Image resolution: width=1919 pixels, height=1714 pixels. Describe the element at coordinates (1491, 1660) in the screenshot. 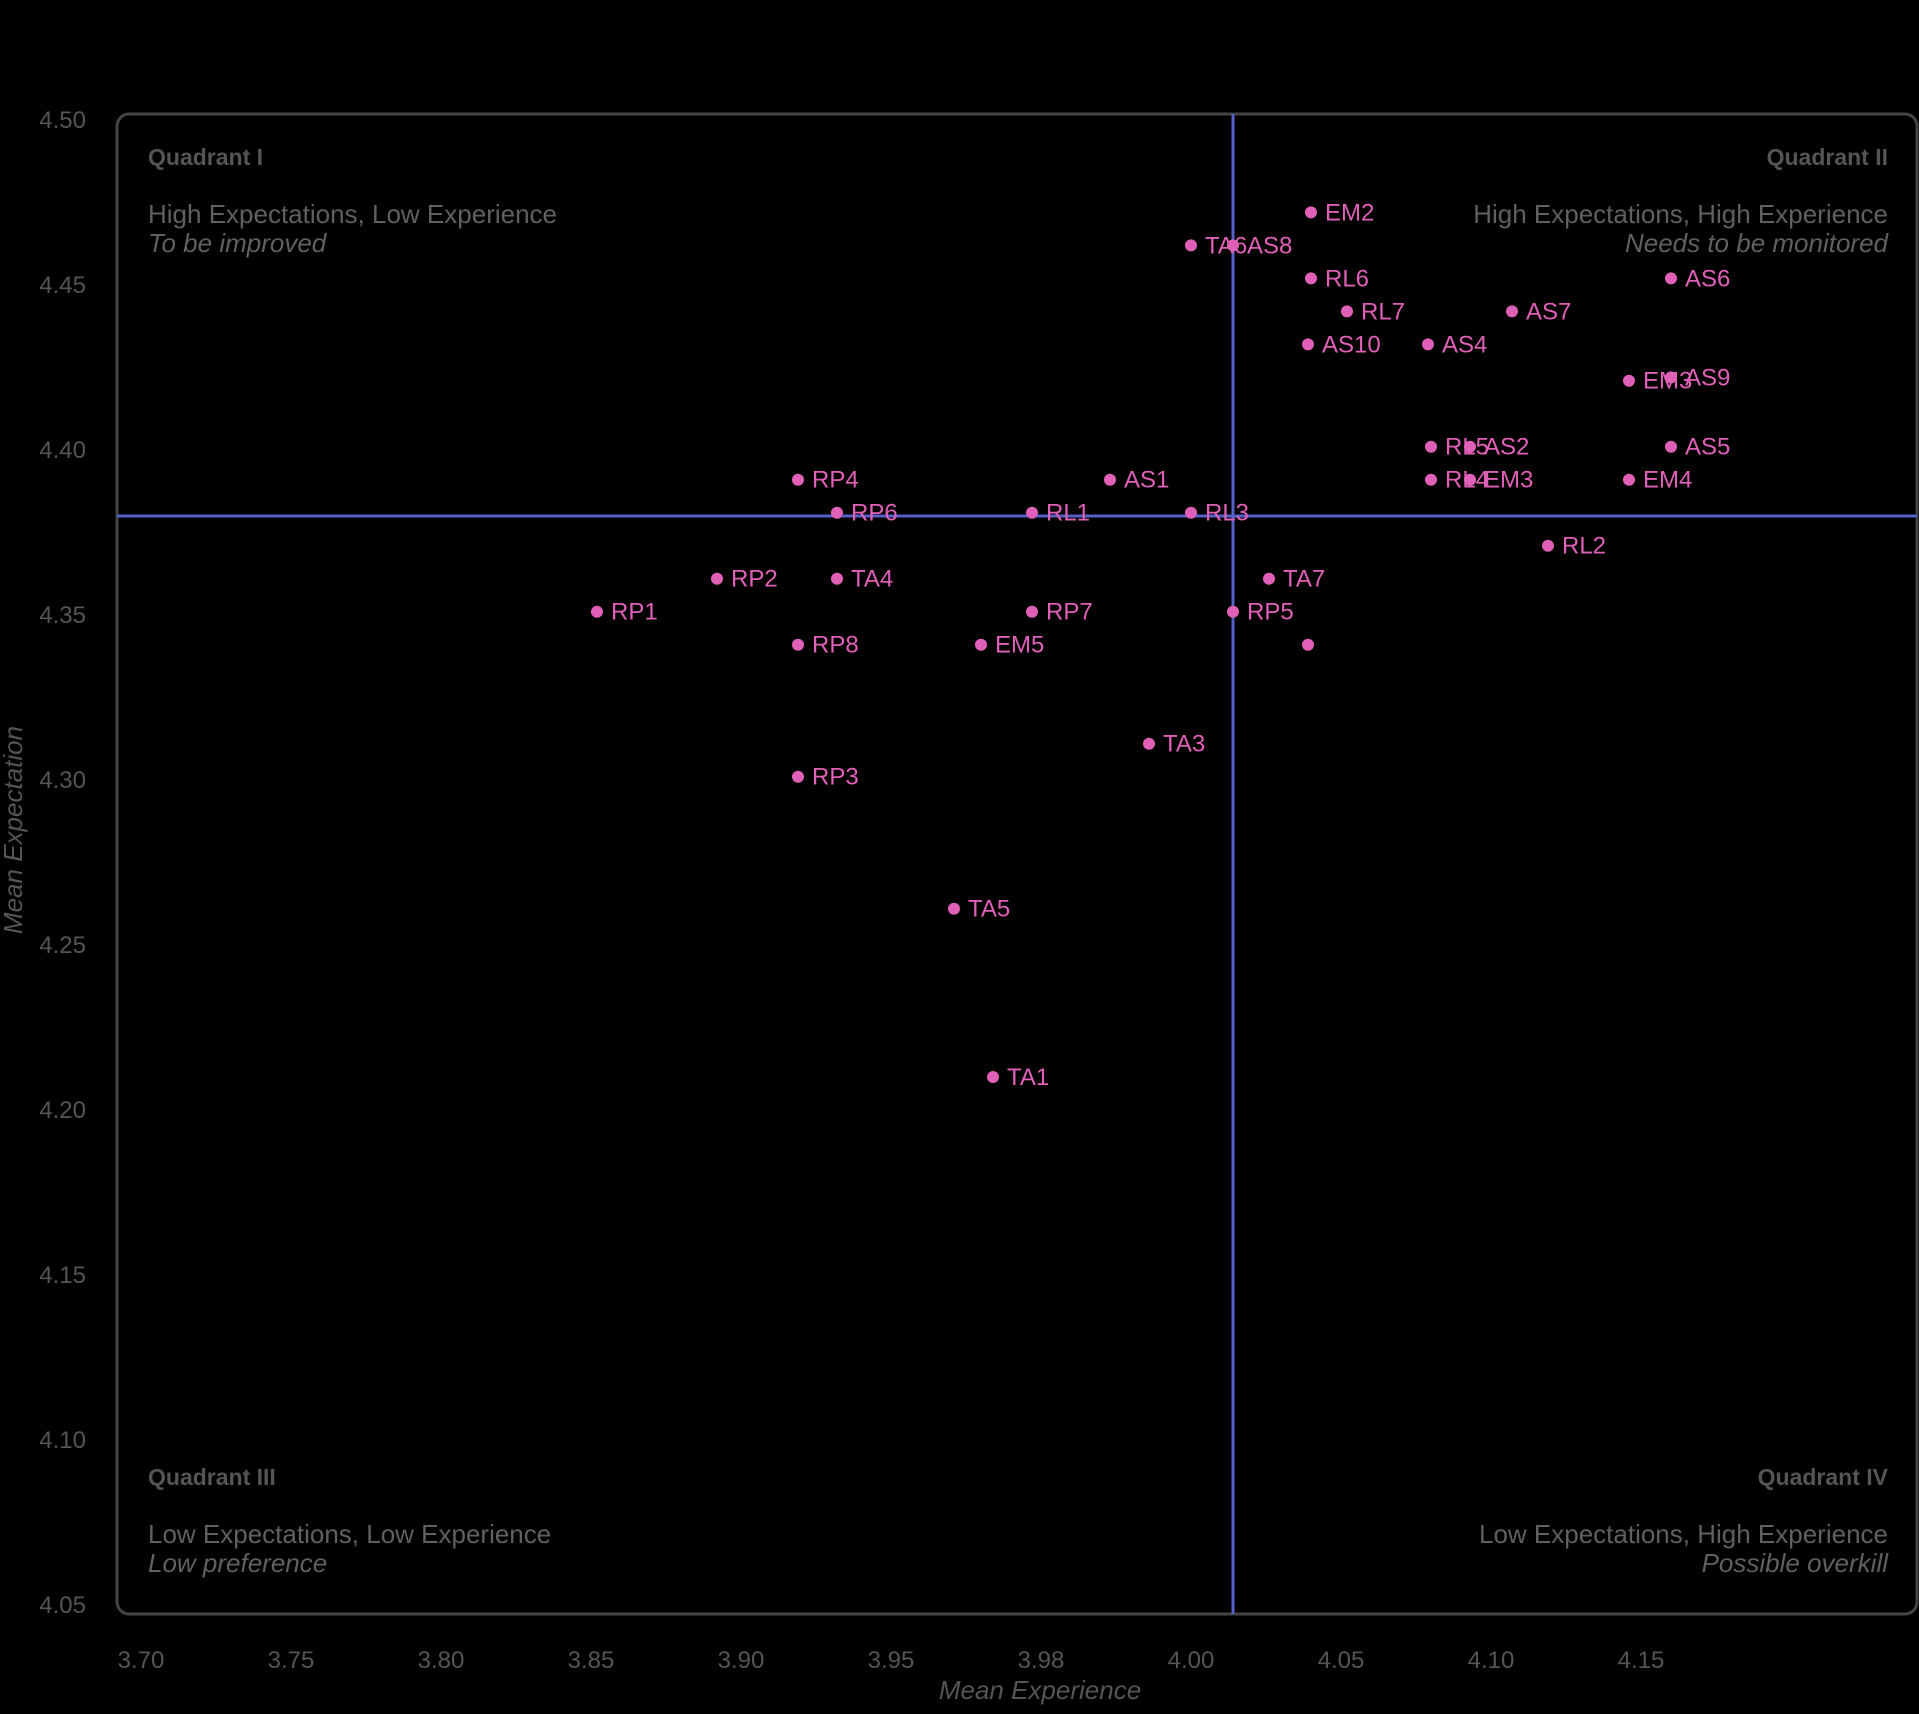

I see `x-tick-label: 4.10` at that location.